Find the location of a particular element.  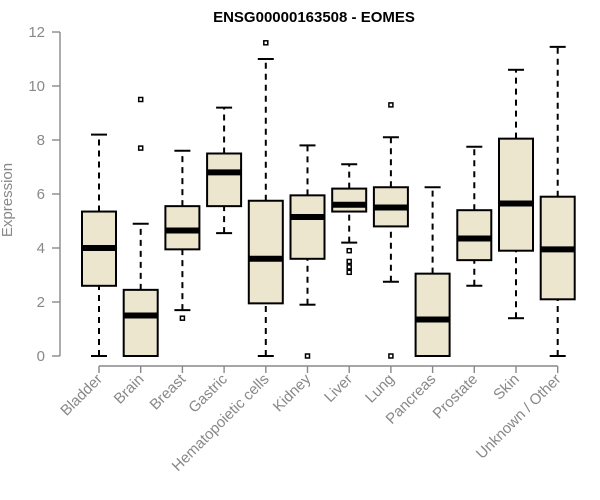

x-tick-label: Prostate is located at coordinates (456, 397).